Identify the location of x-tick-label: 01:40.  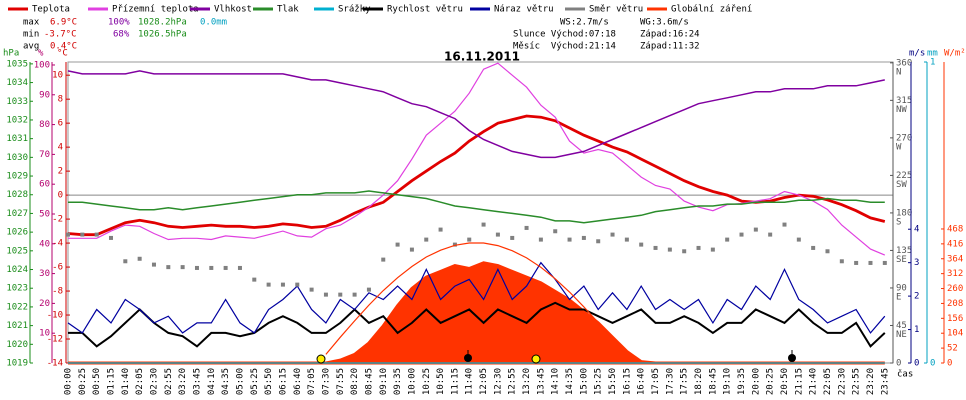
(126, 381).